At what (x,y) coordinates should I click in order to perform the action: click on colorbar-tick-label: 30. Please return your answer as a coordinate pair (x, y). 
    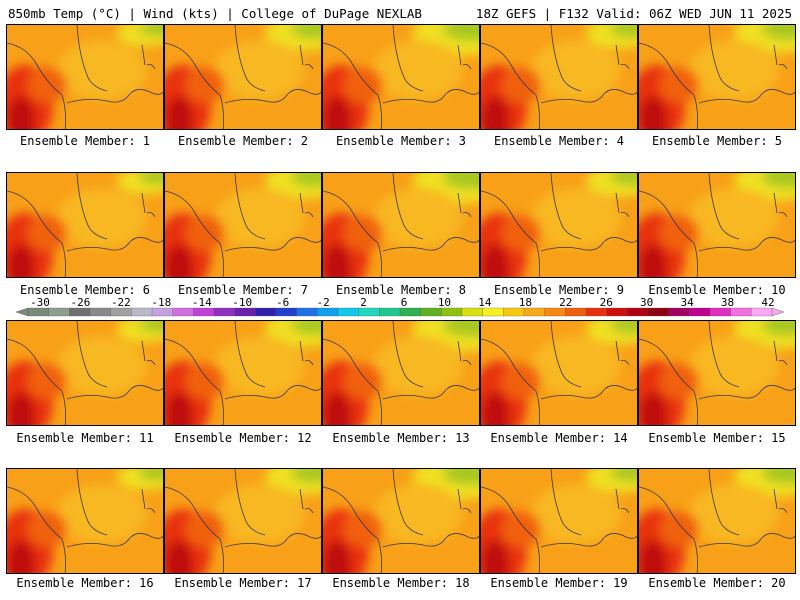
    Looking at the image, I should click on (646, 303).